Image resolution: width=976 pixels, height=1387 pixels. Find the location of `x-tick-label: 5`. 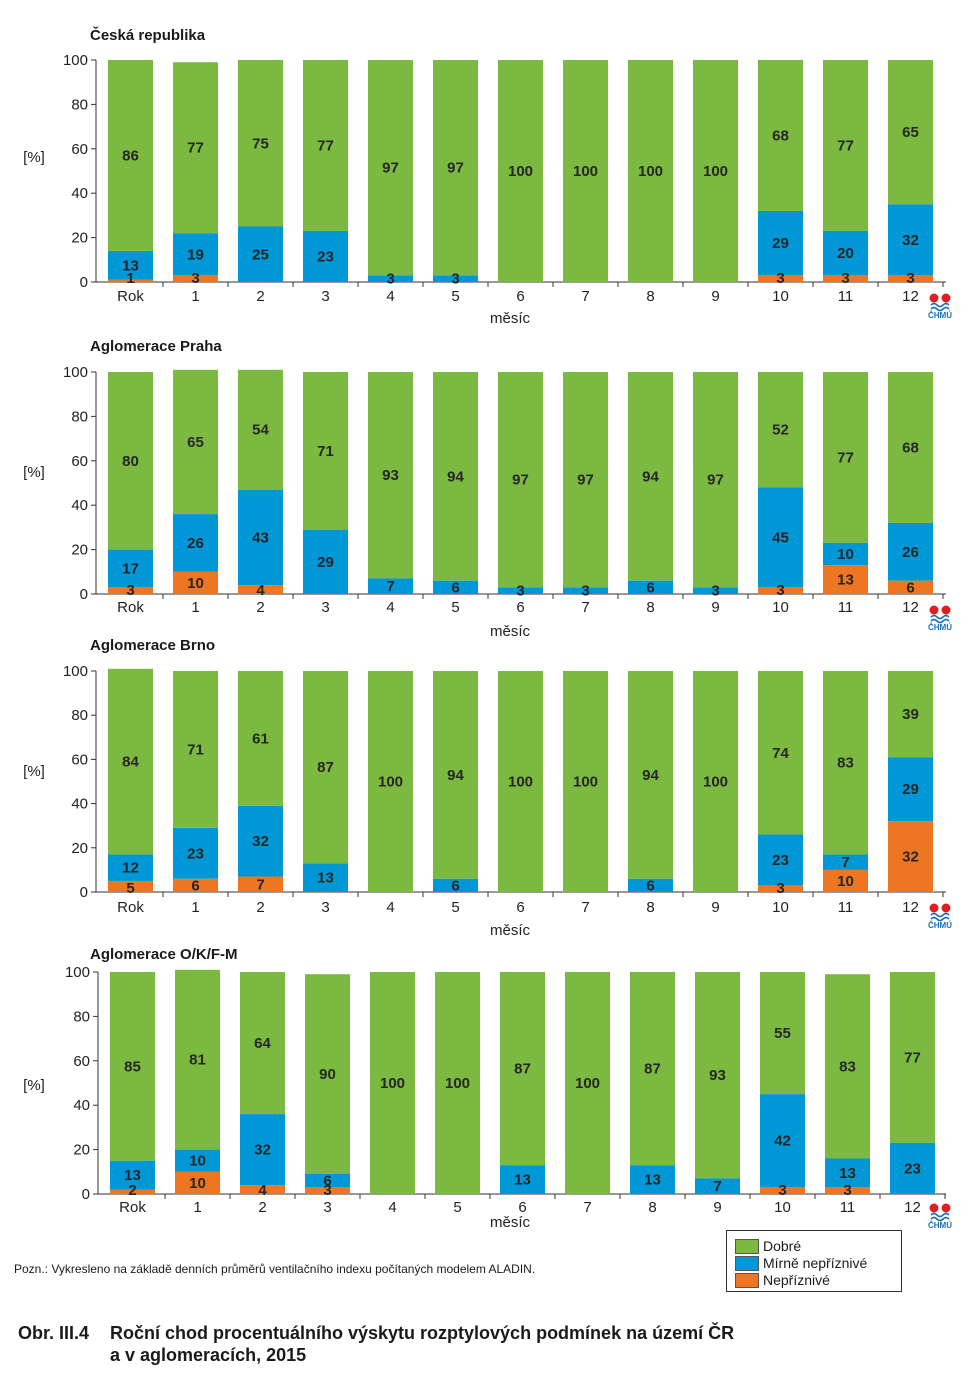

x-tick-label: 5 is located at coordinates (455, 607).